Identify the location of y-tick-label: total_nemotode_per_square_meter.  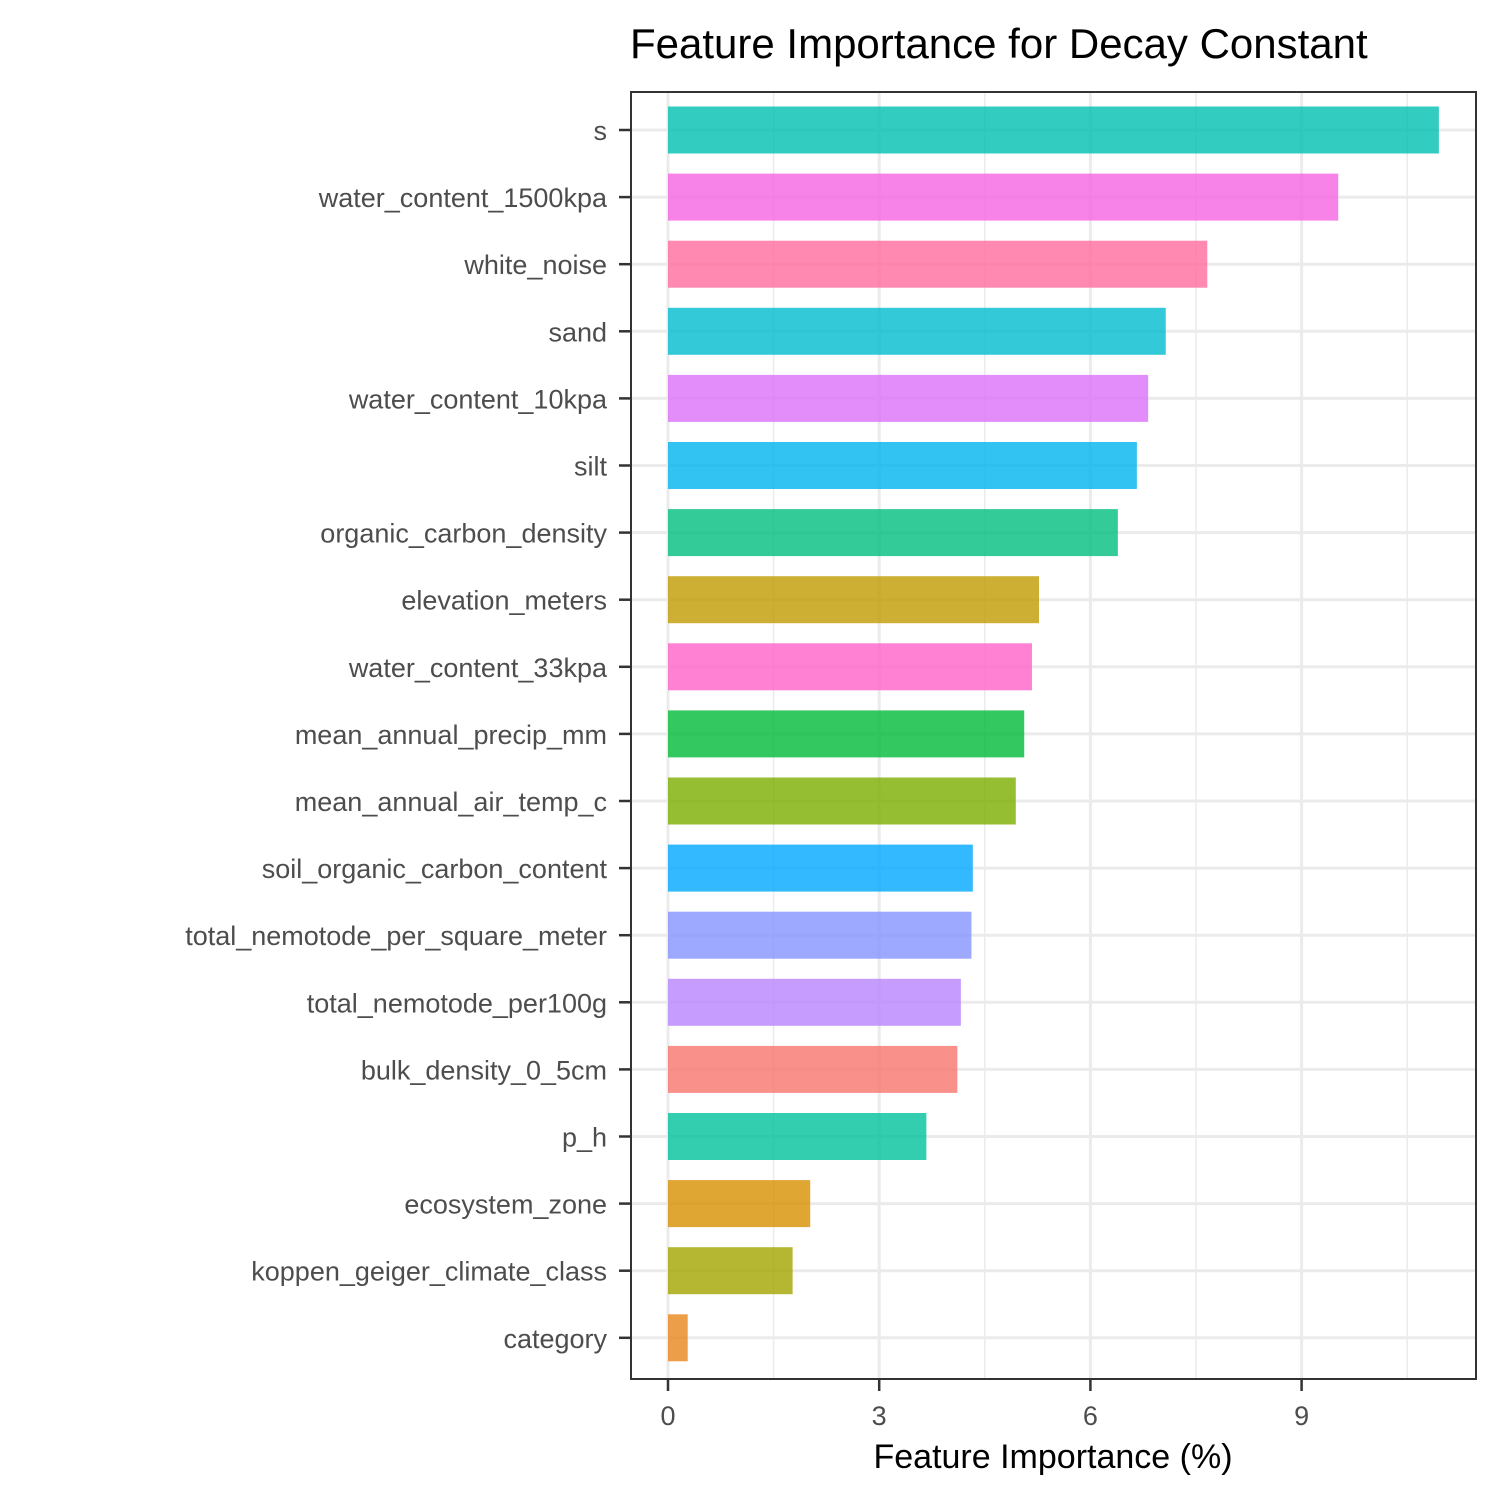
(396, 936).